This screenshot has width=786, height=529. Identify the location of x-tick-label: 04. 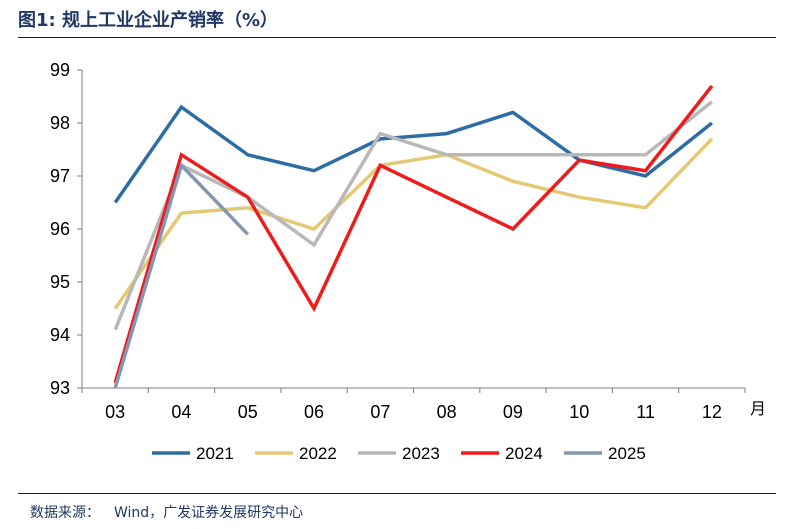
(181, 412).